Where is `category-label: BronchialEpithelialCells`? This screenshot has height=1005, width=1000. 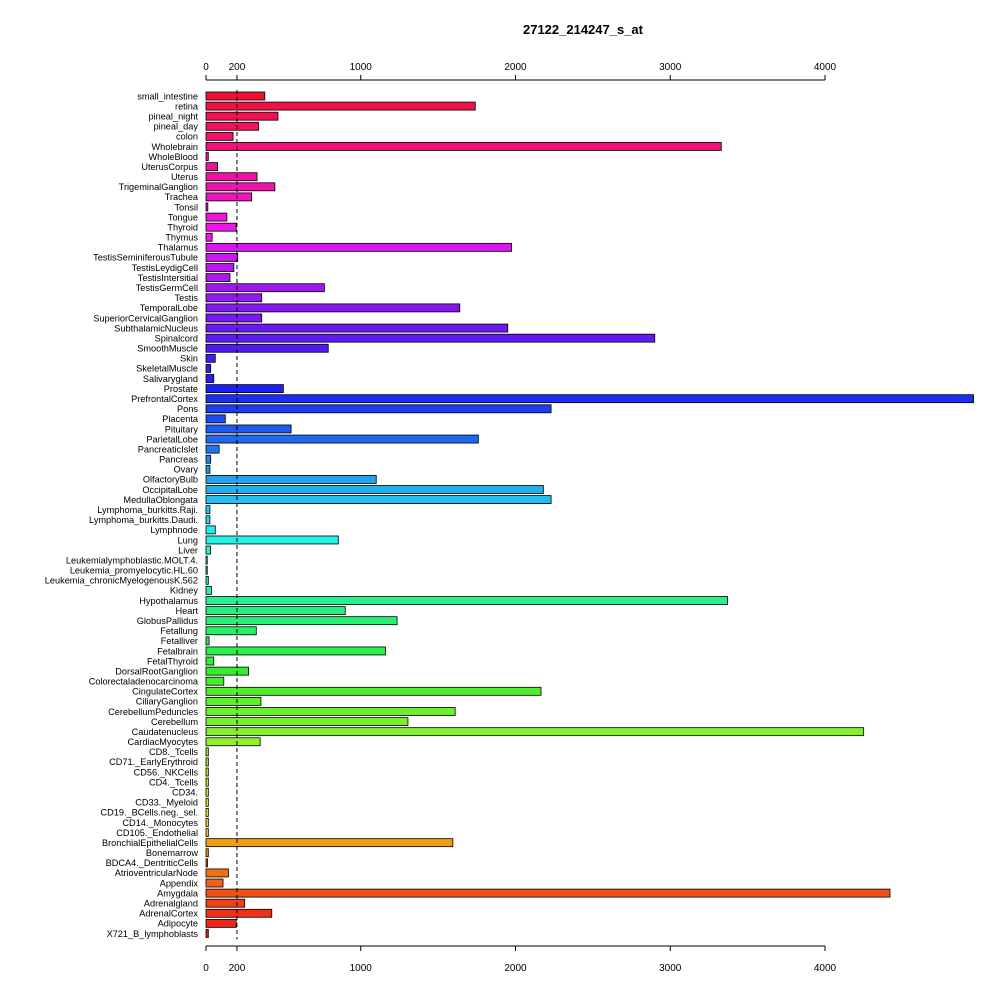
category-label: BronchialEpithelialCells is located at coordinates (150, 843).